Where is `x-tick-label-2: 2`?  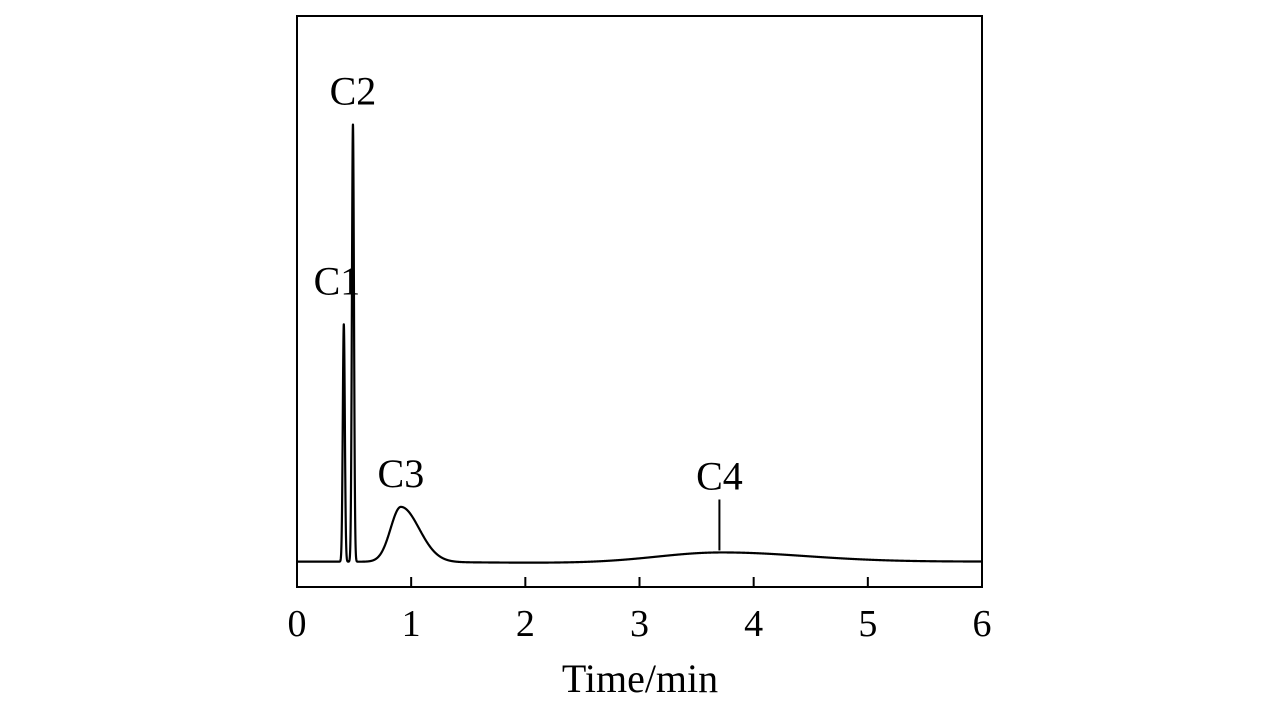 x-tick-label-2: 2 is located at coordinates (525, 624).